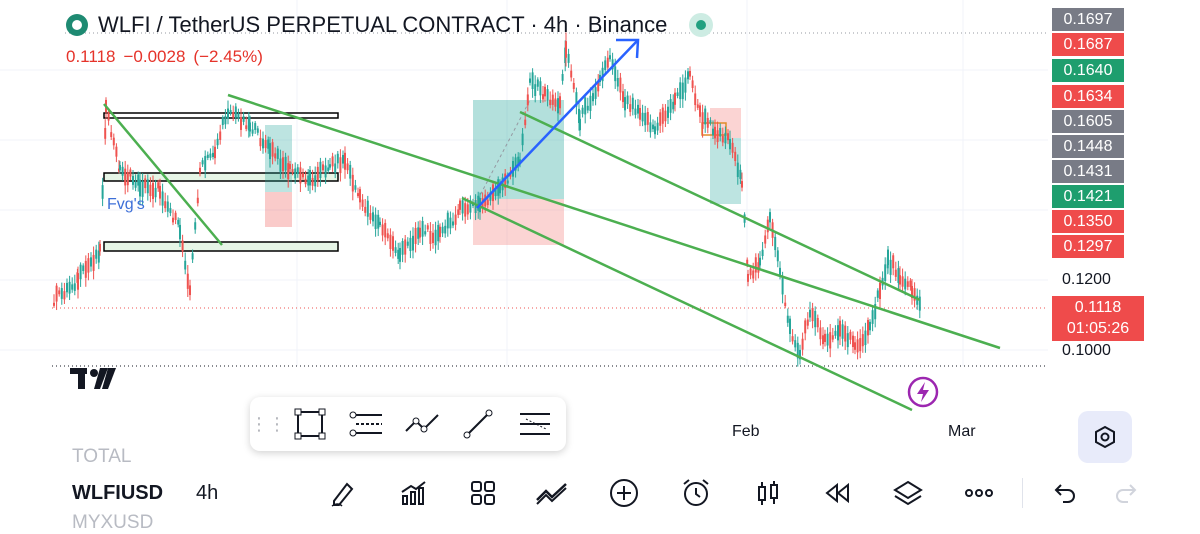 Image resolution: width=1200 pixels, height=534 pixels. What do you see at coordinates (1088, 146) in the screenshot?
I see `price-tag: 0.1448` at bounding box center [1088, 146].